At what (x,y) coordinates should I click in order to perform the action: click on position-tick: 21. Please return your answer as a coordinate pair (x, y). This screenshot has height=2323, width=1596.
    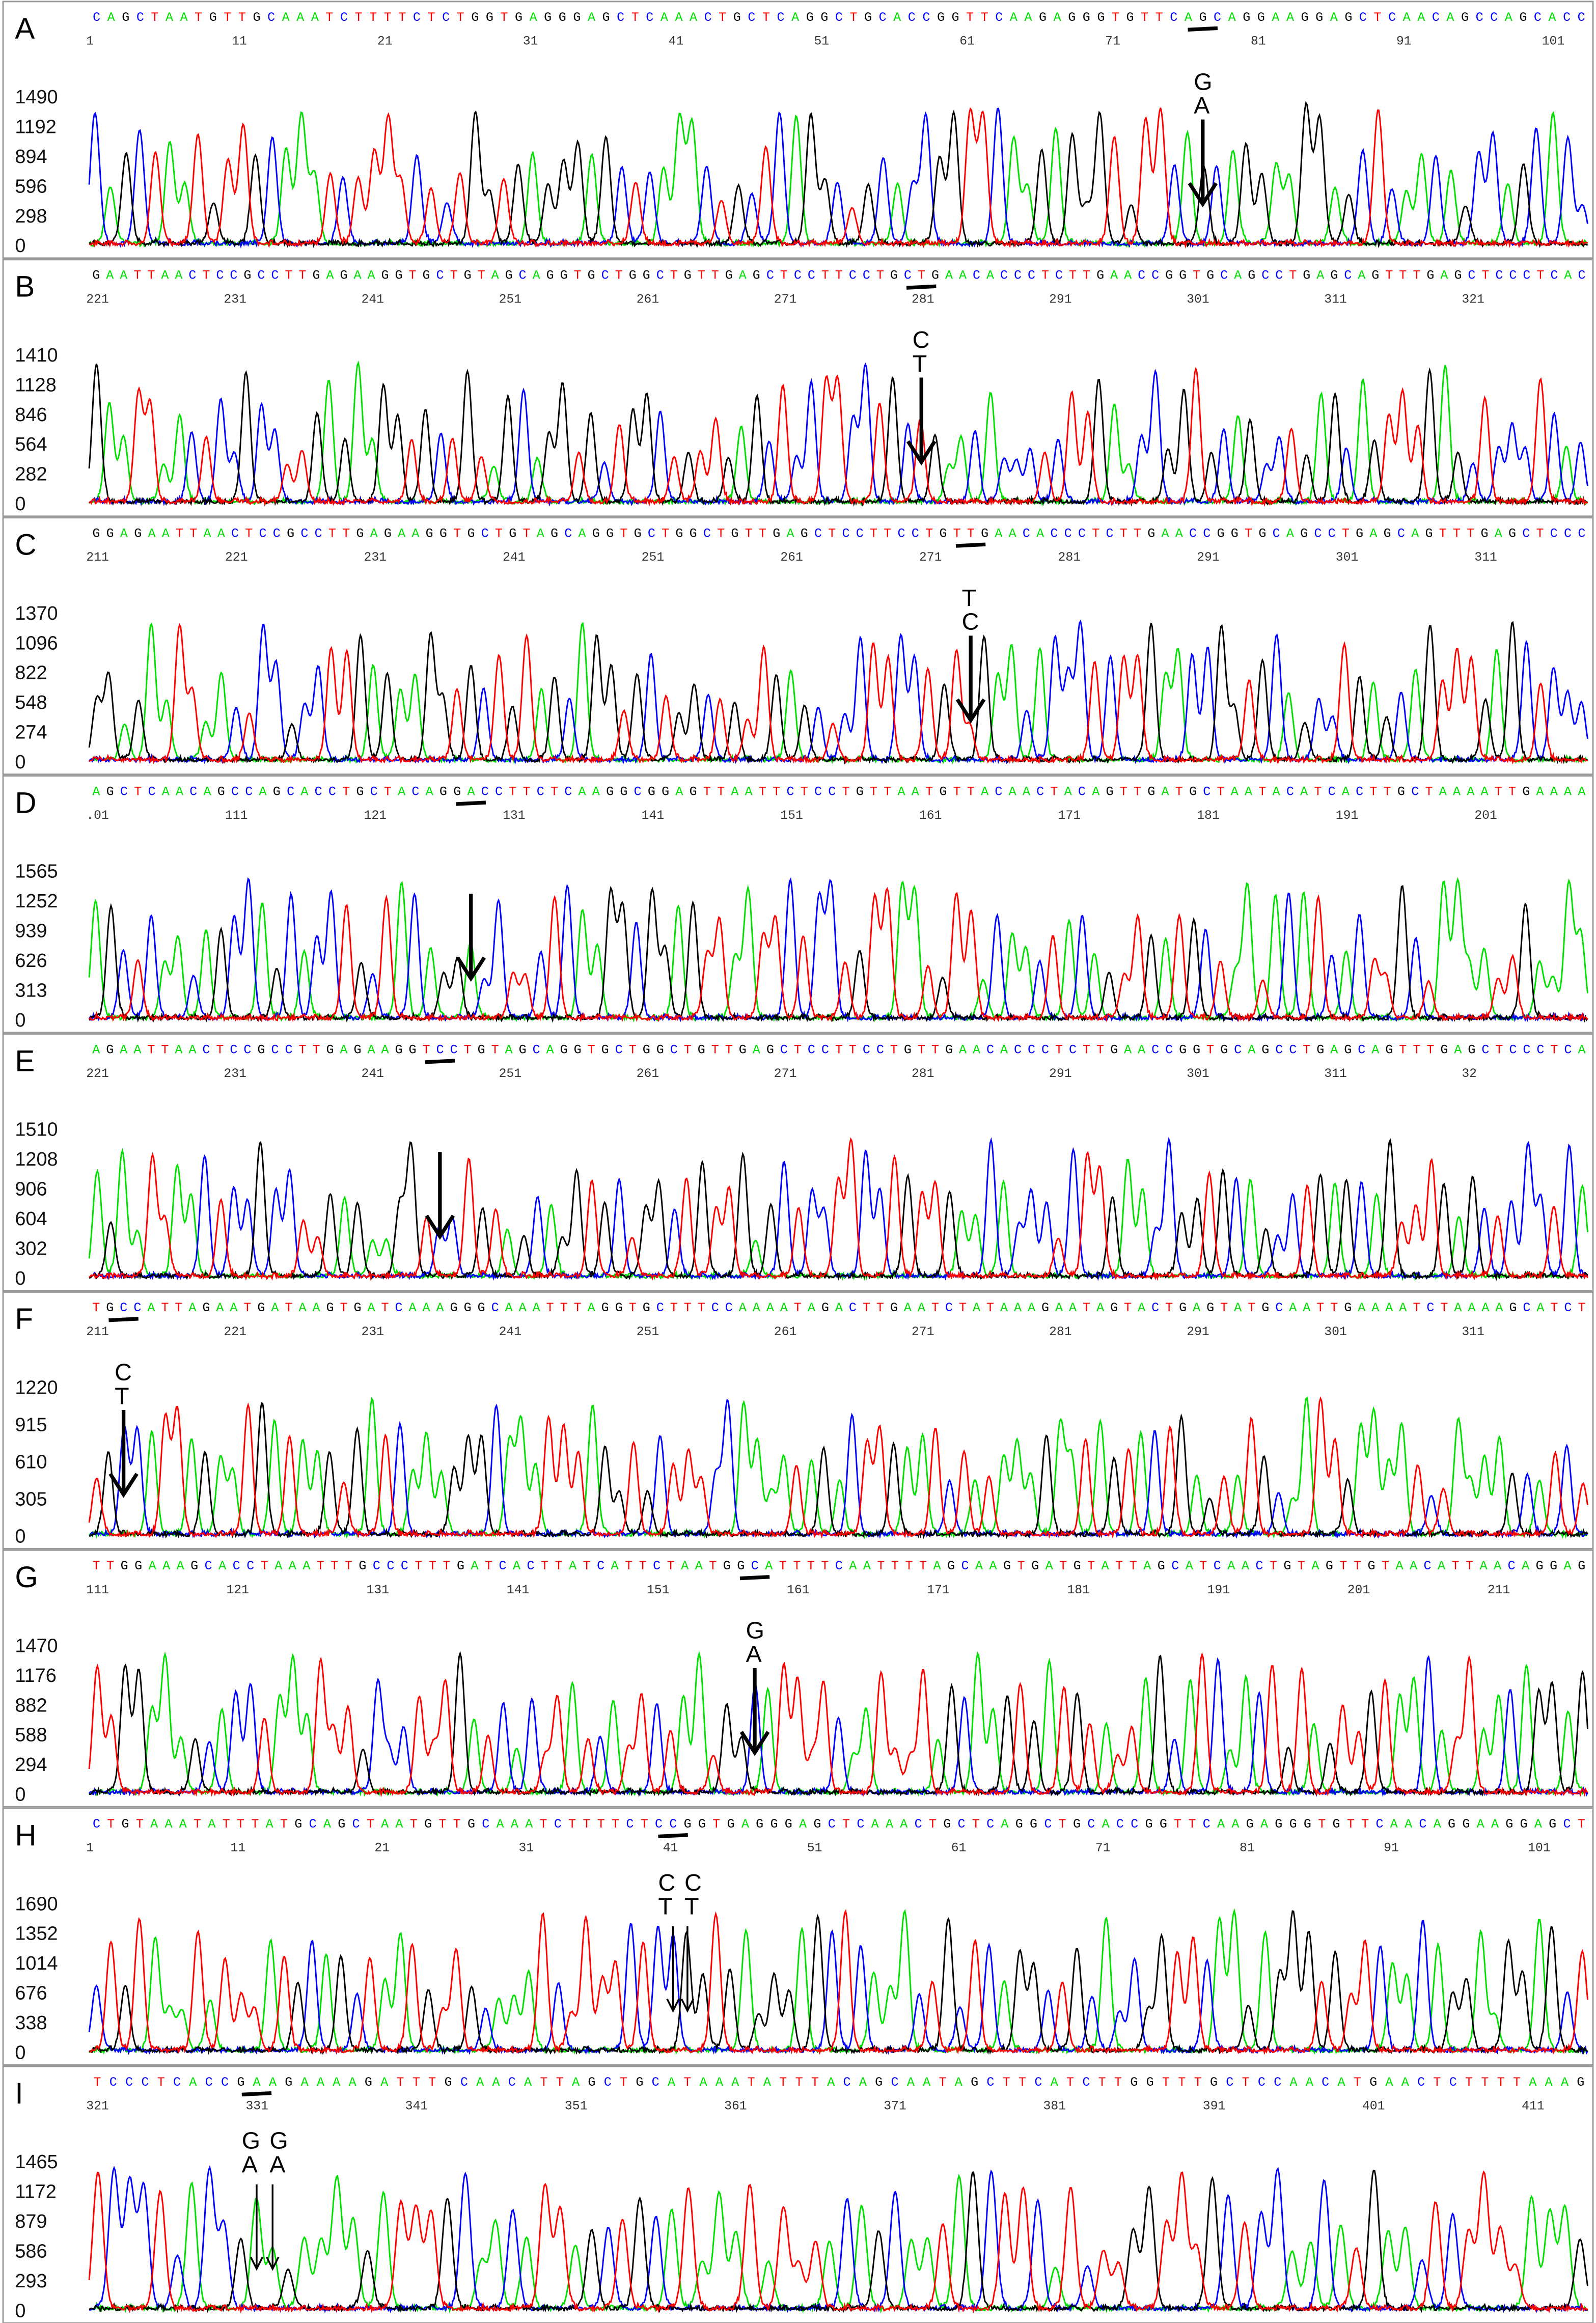
    Looking at the image, I should click on (385, 41).